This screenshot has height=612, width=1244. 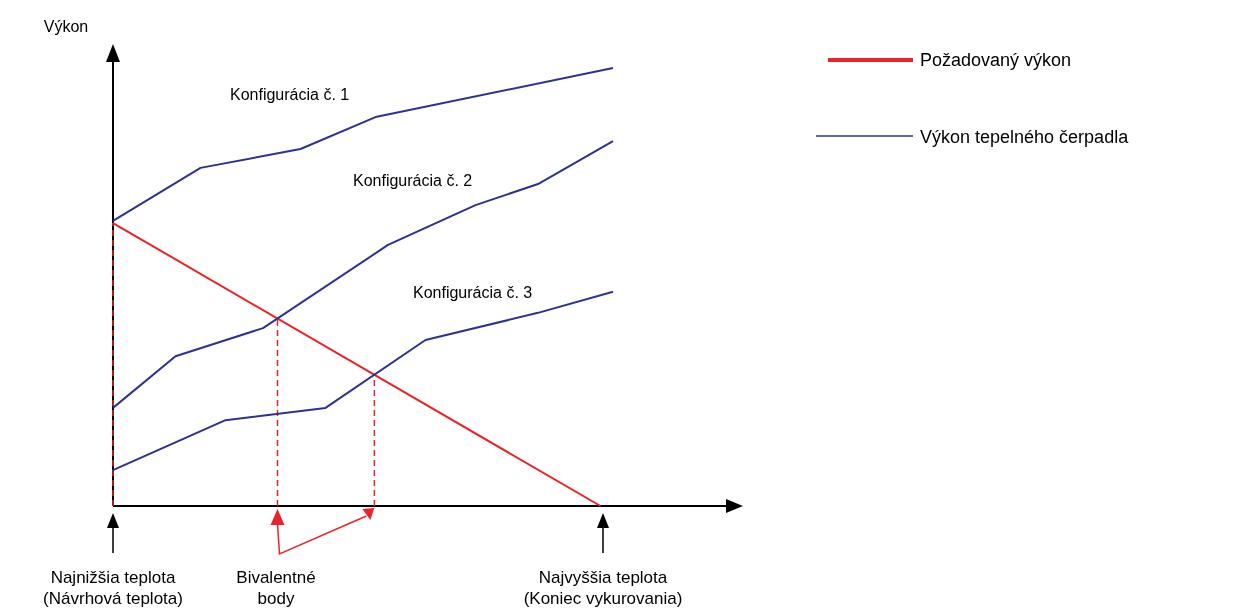 What do you see at coordinates (276, 588) in the screenshot?
I see `text: Bivalentné body` at bounding box center [276, 588].